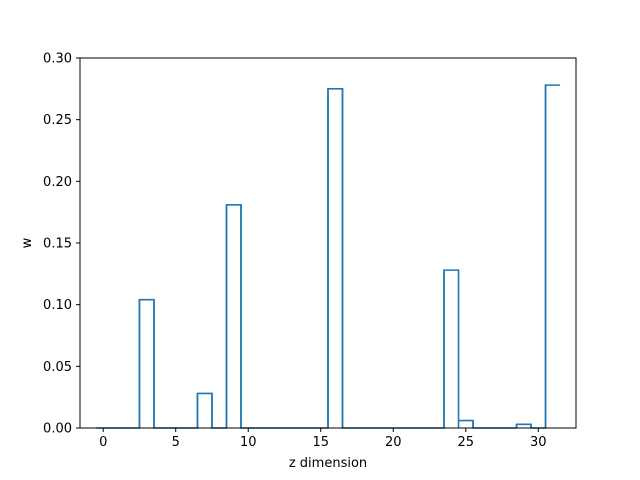 The height and width of the screenshot is (480, 640). I want to click on y-tick-label: 0.15, so click(57, 244).